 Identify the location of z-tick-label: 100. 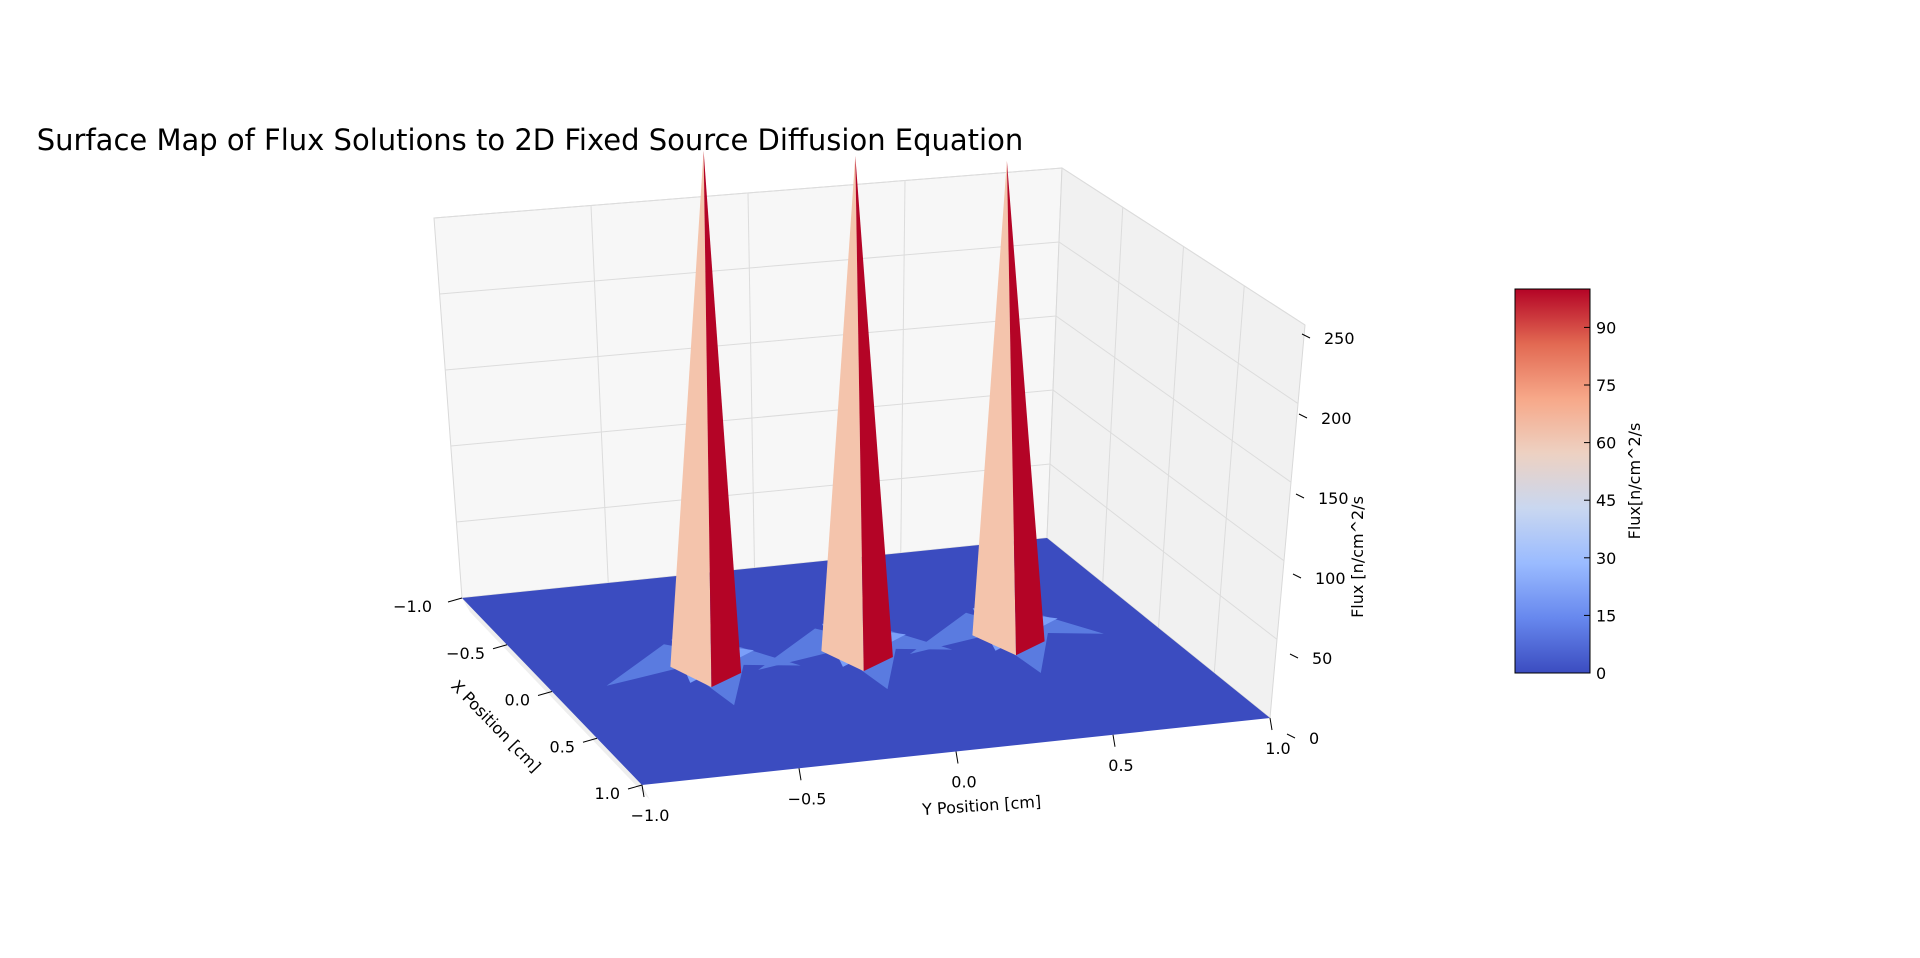
(1330, 578).